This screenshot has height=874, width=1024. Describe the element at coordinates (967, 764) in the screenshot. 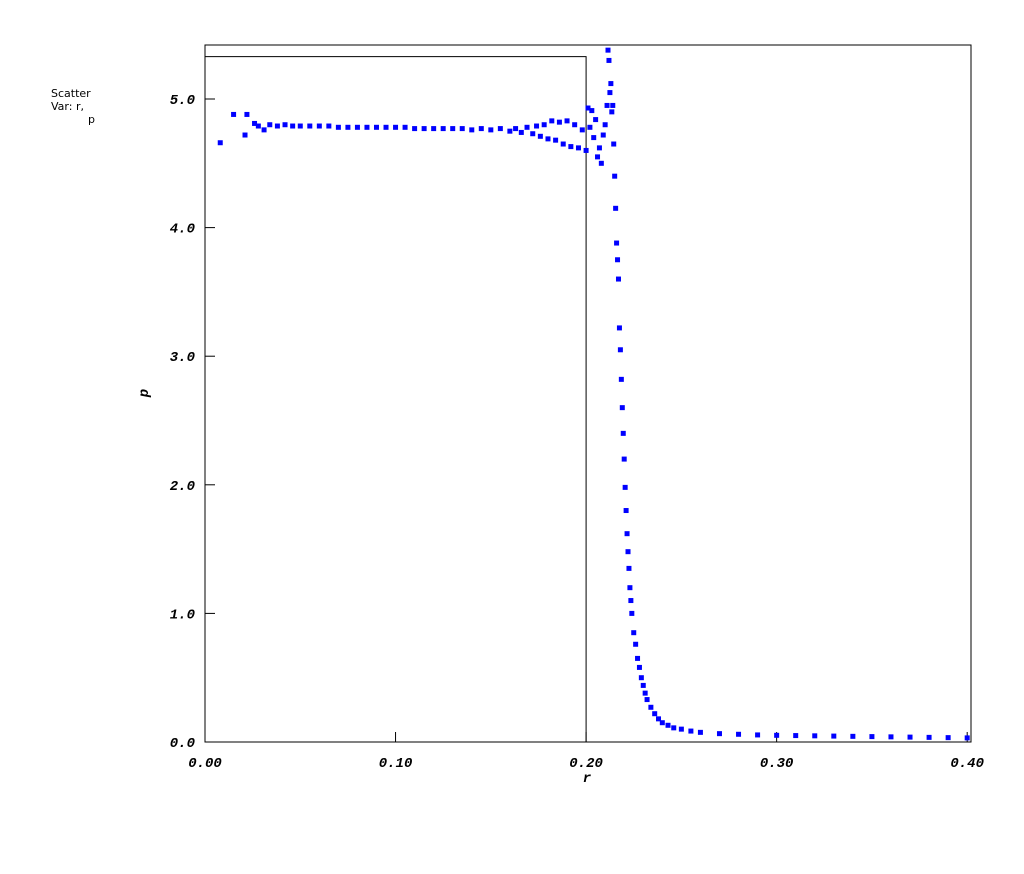

I see `x-tick-label: 0.40` at that location.